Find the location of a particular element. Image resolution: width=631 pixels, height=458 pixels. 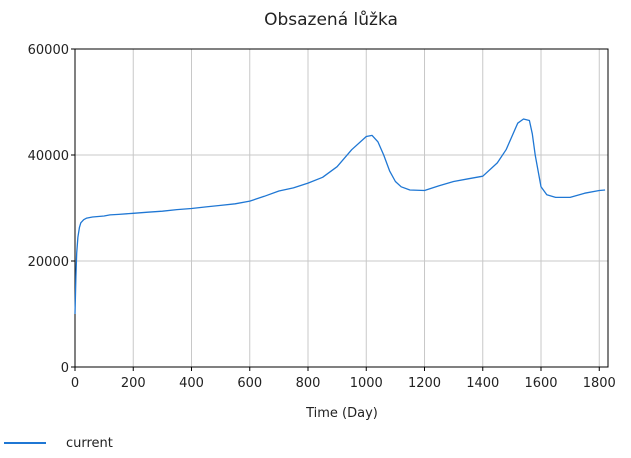

x-tick-label: 200 is located at coordinates (133, 383).